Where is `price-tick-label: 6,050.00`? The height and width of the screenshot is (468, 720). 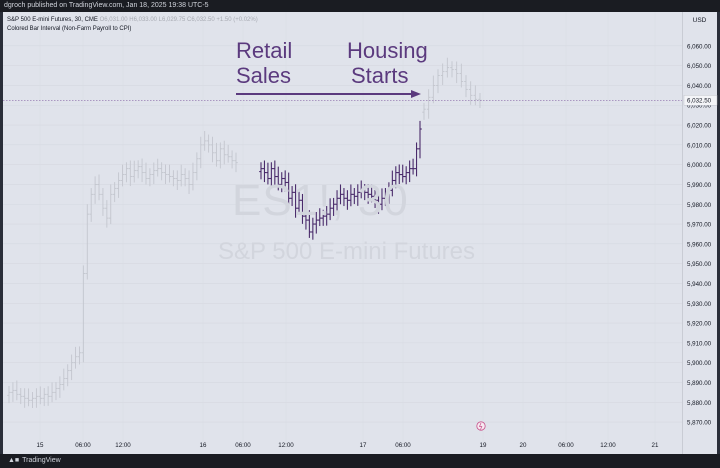 price-tick-label: 6,050.00 is located at coordinates (699, 66).